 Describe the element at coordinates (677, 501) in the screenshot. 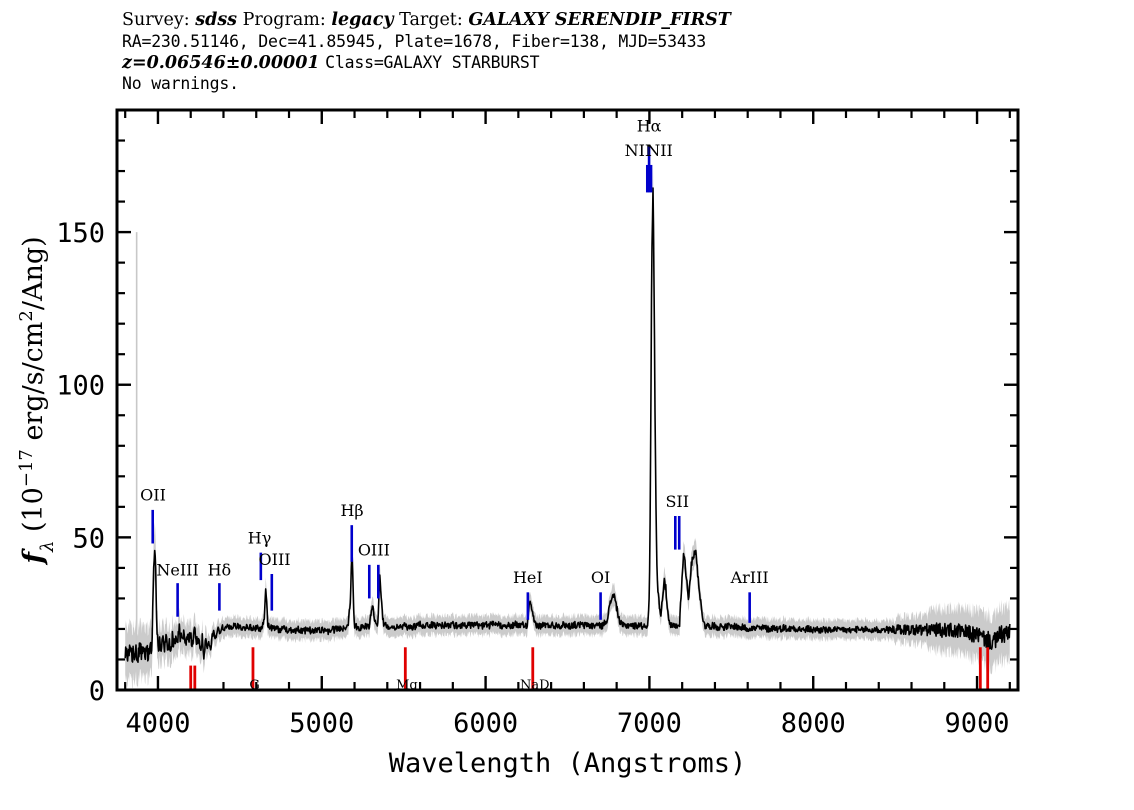

I see `emission-line-label: SII` at that location.